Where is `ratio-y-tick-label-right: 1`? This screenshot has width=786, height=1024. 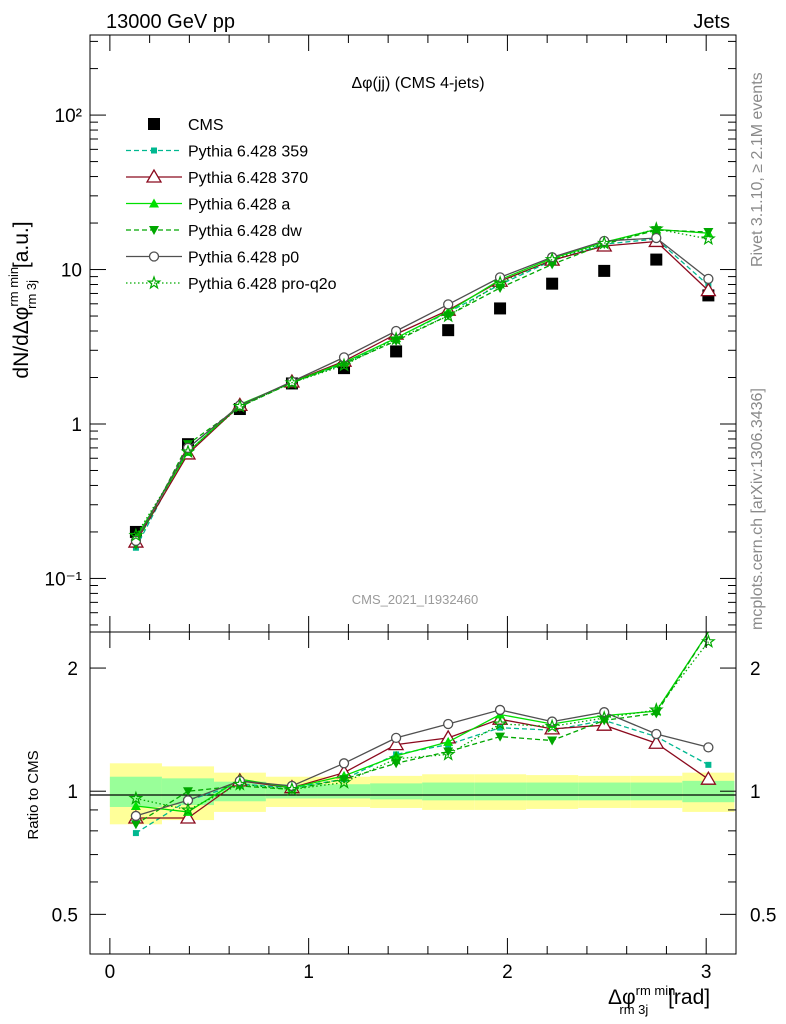
ratio-y-tick-label-right: 1 is located at coordinates (755, 792).